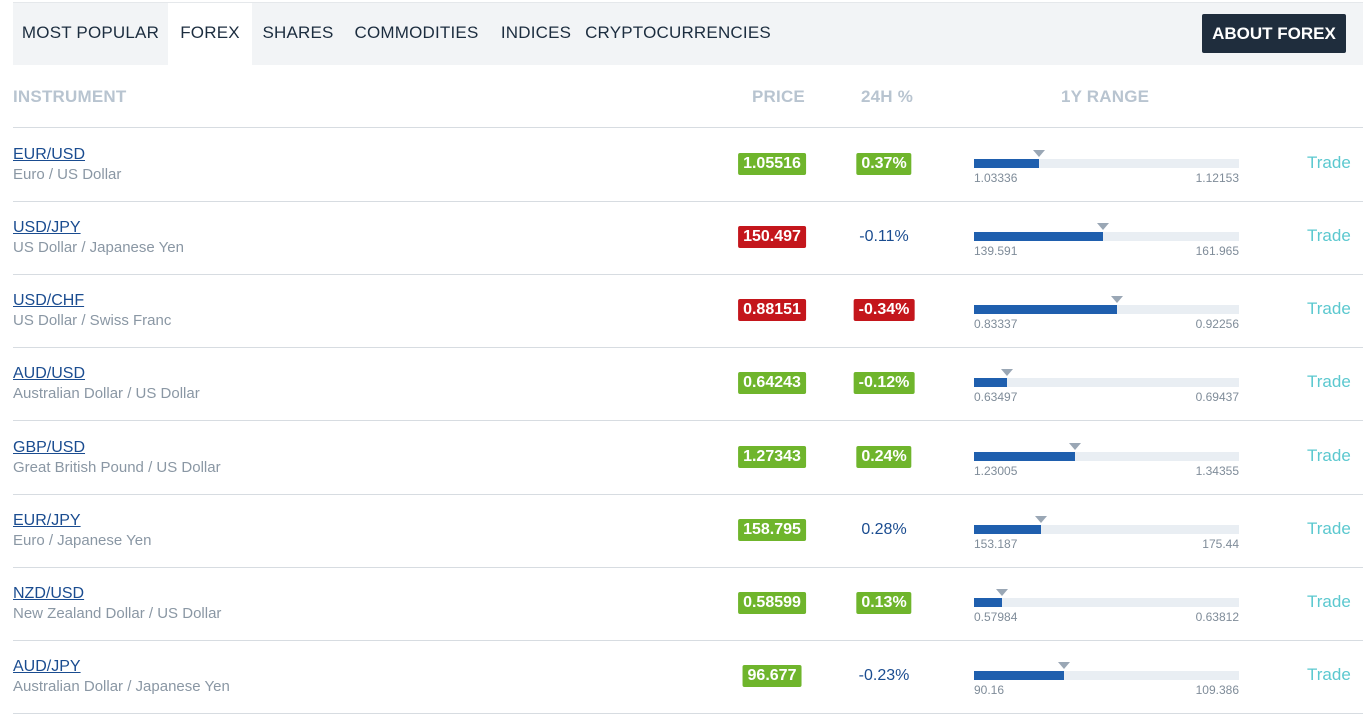  What do you see at coordinates (1220, 544) in the screenshot?
I see `range-high: 175.44` at bounding box center [1220, 544].